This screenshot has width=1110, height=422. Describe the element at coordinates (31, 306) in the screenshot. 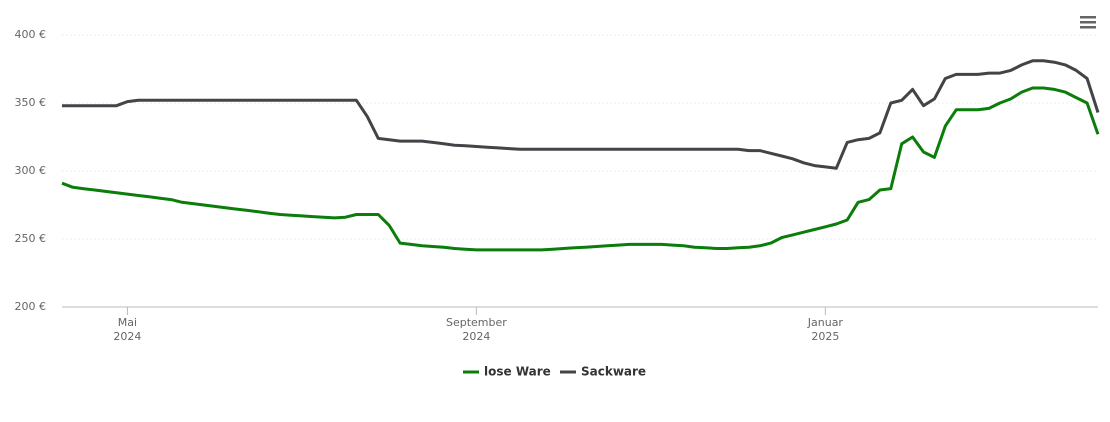

I see `y-tick-label: 200 €` at that location.